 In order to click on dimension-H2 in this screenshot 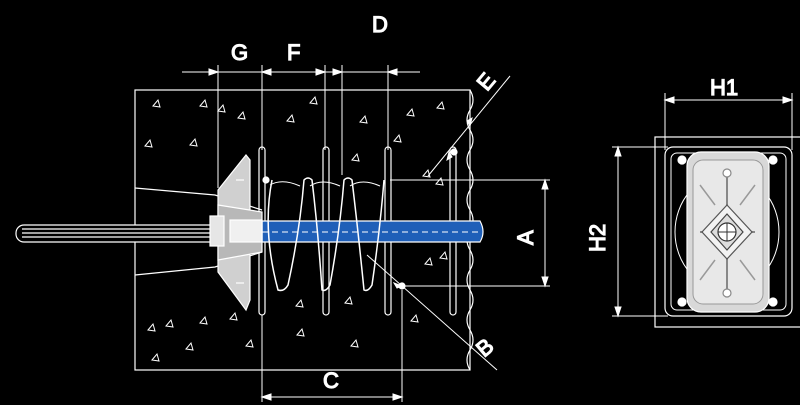, I will do `click(640, 231)`.